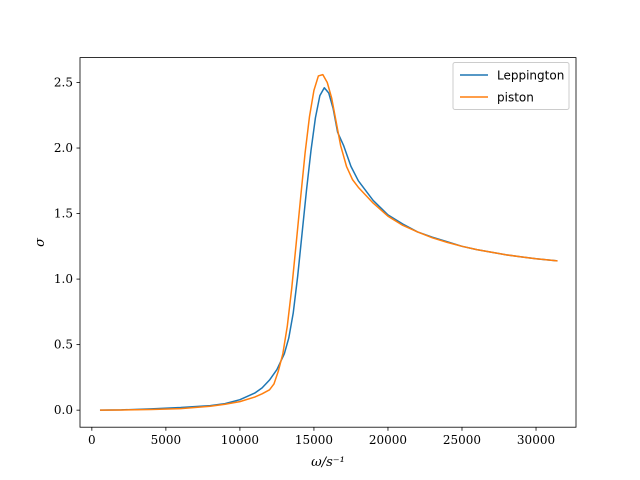  What do you see at coordinates (536, 440) in the screenshot?
I see `x-tick-label: 30000` at bounding box center [536, 440].